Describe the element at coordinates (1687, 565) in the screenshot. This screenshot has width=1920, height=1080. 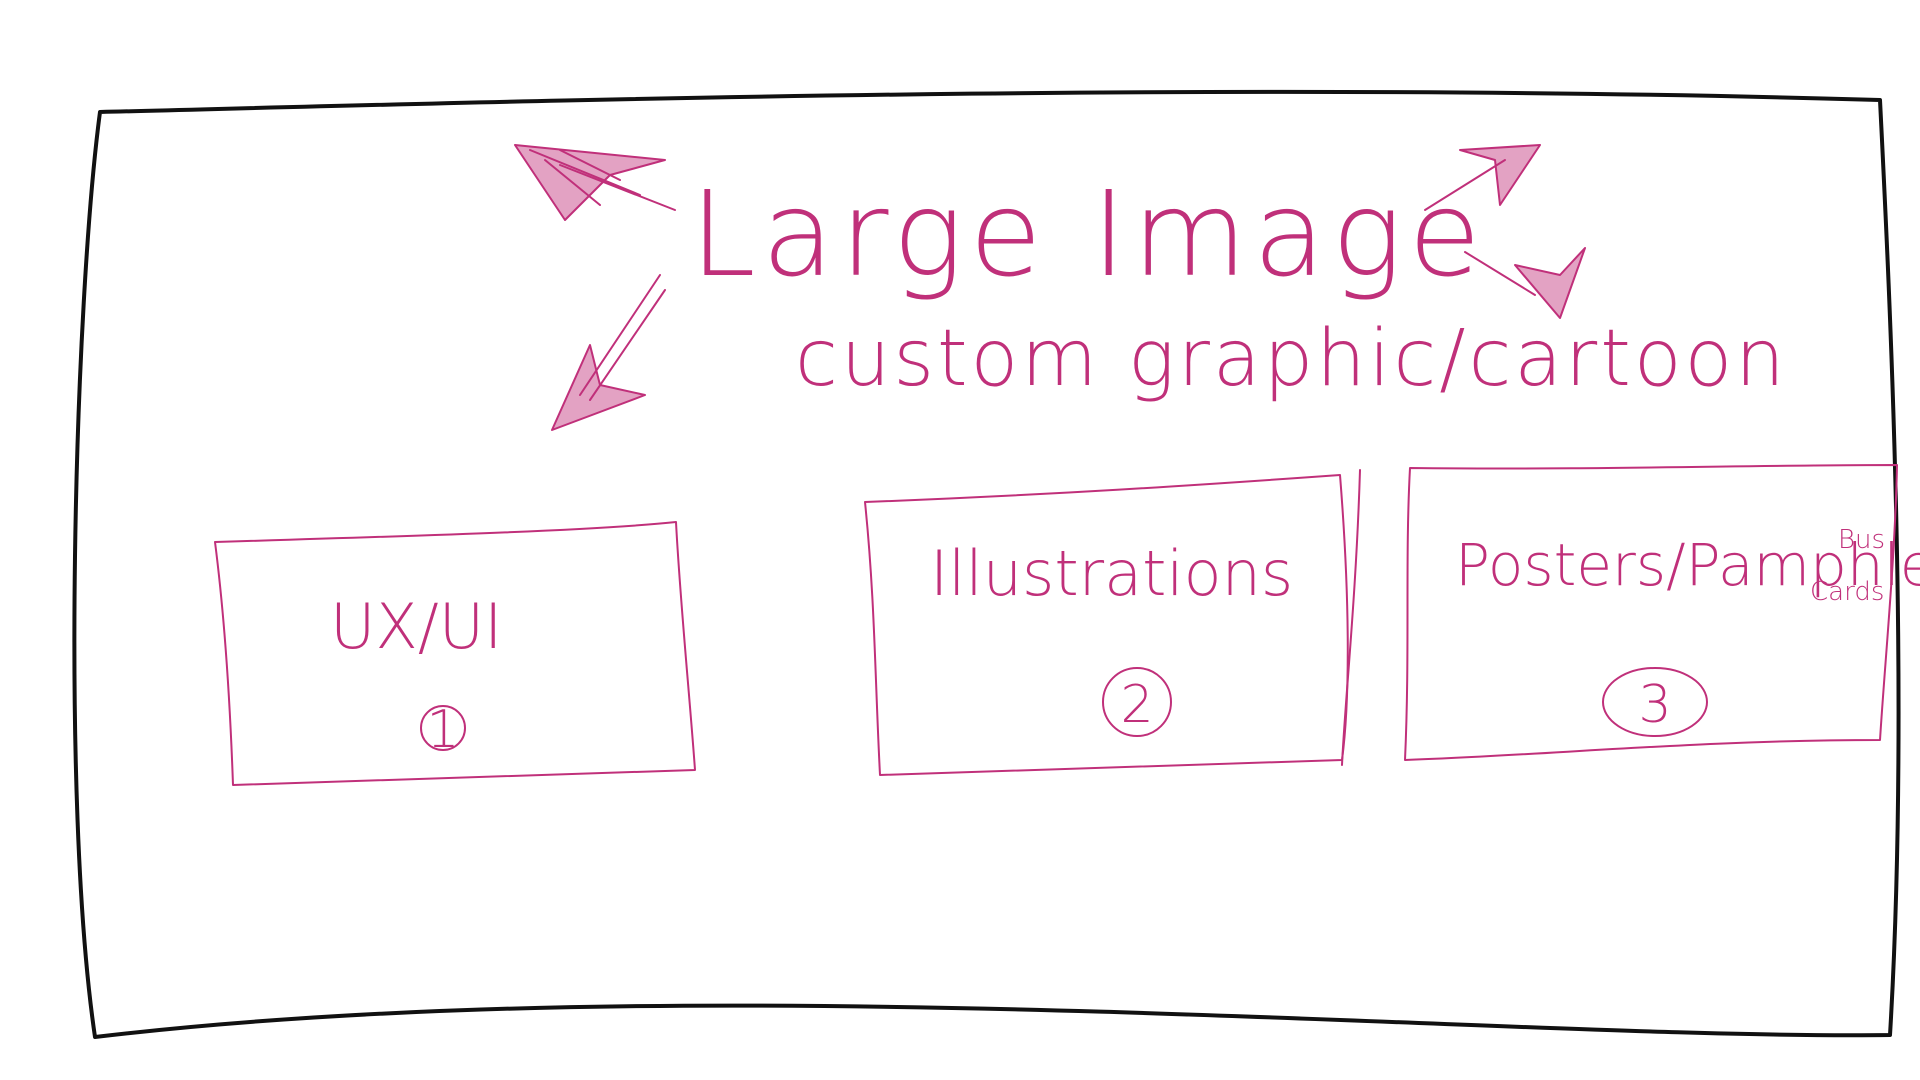
I see `card-label: Posters/Pamphlets/` at that location.